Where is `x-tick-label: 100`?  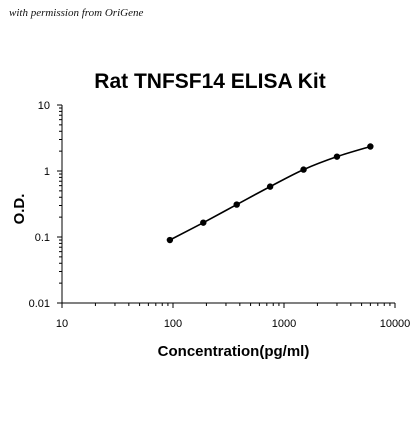 x-tick-label: 100 is located at coordinates (173, 324).